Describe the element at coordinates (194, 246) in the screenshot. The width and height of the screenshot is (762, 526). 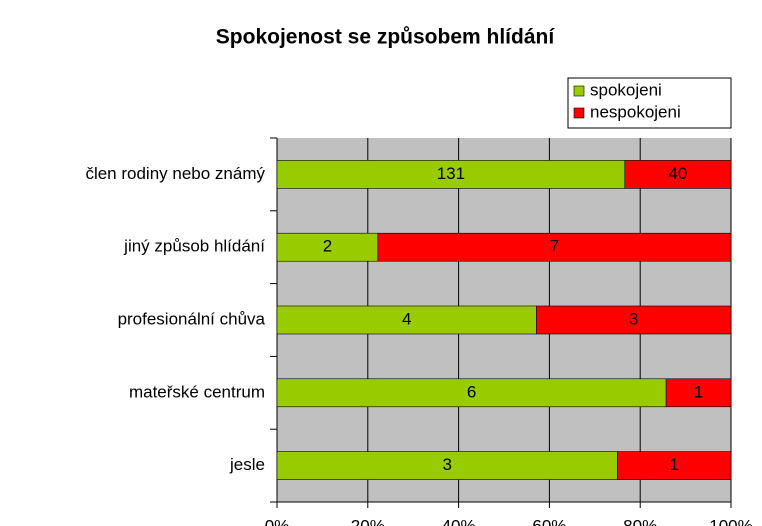
I see `y-tick-label: jiný způsob hlídání` at that location.